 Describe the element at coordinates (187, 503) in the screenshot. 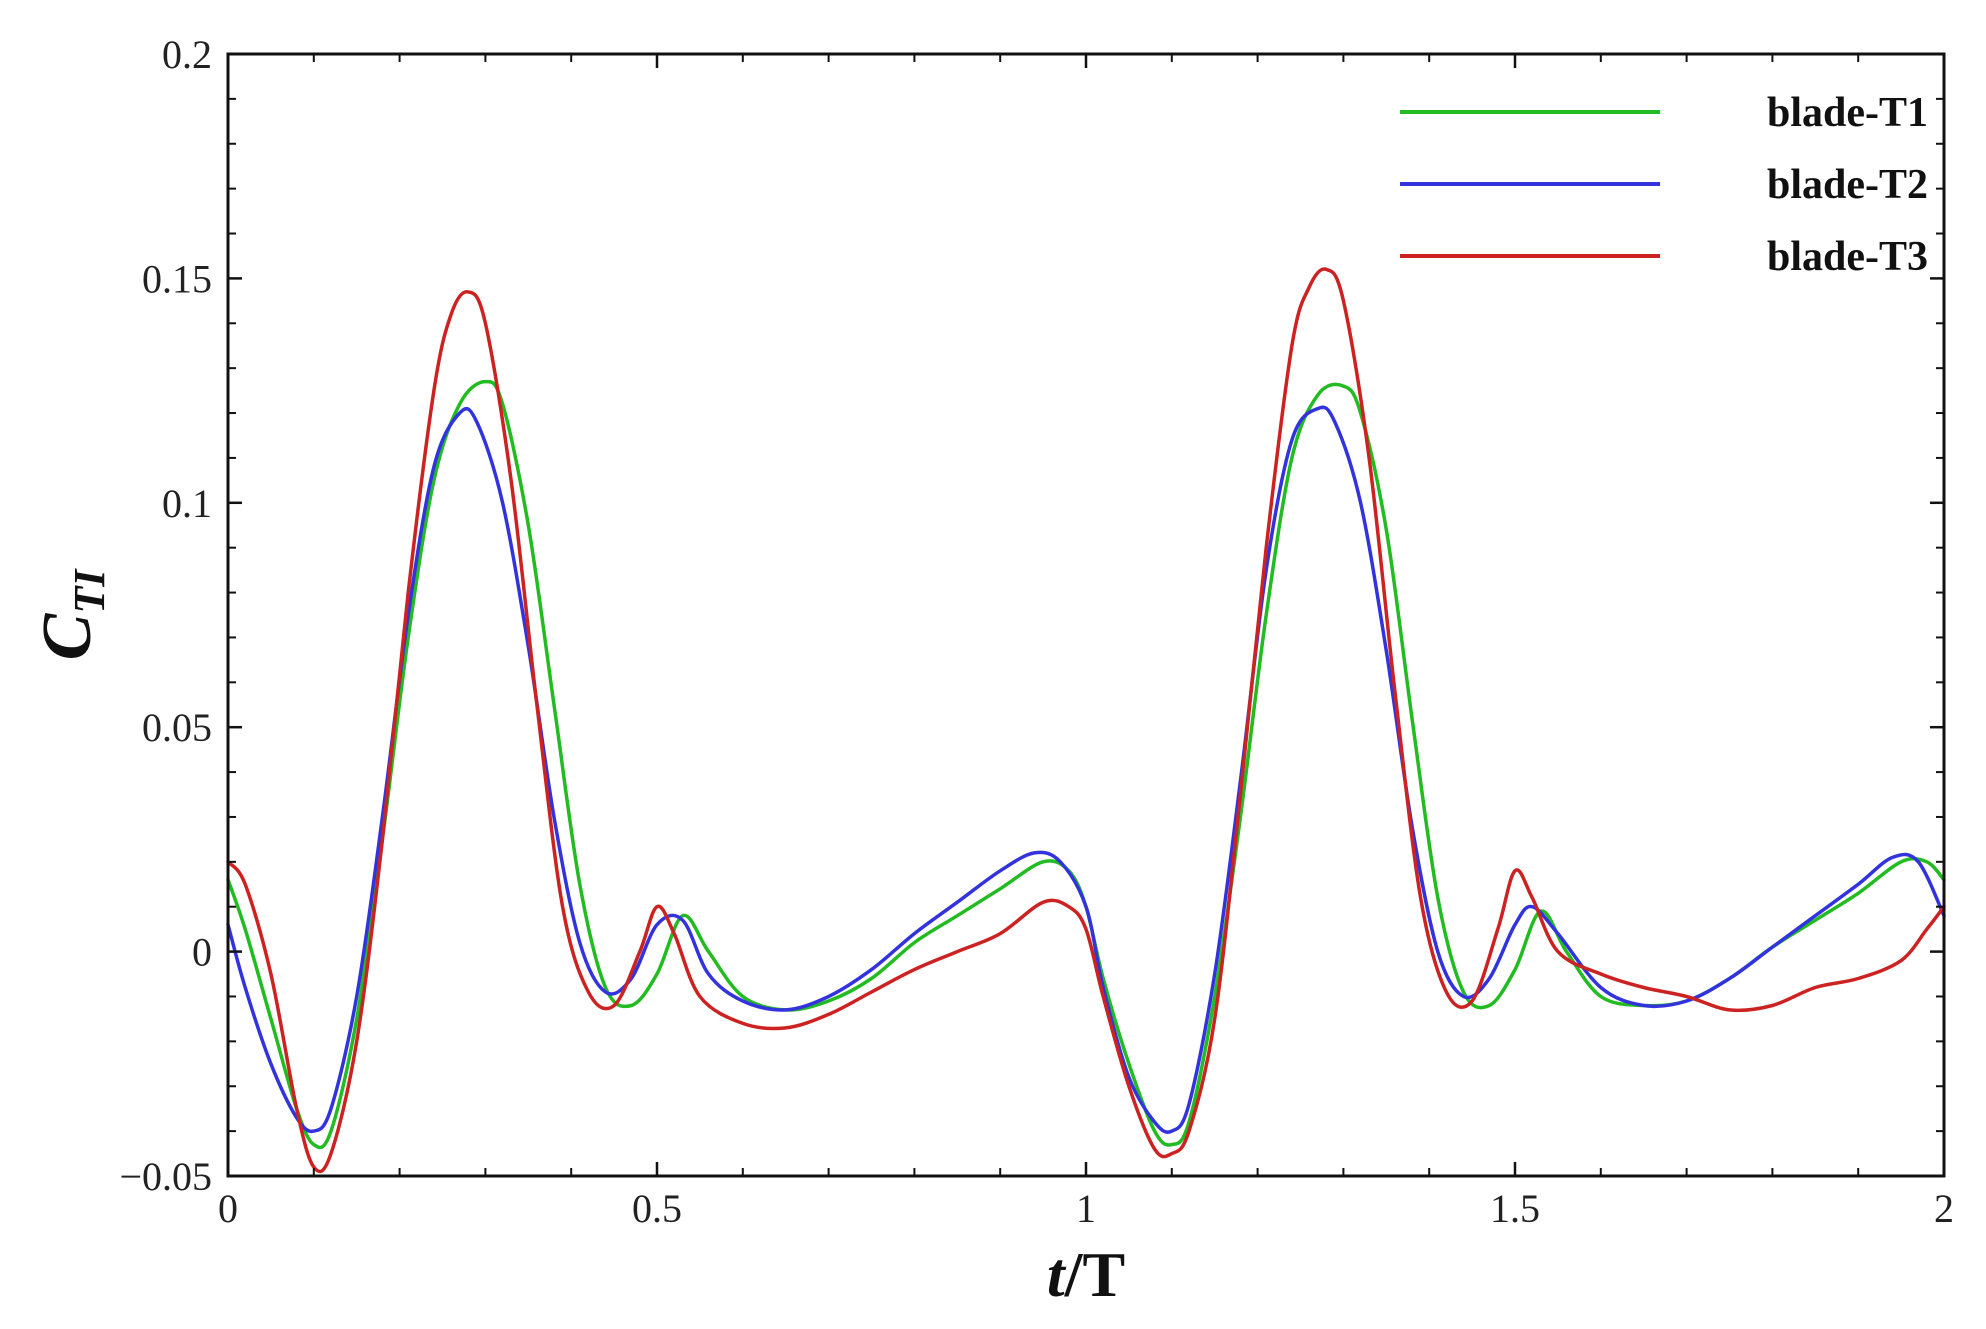

I see `y-tick-label: 0.1` at that location.